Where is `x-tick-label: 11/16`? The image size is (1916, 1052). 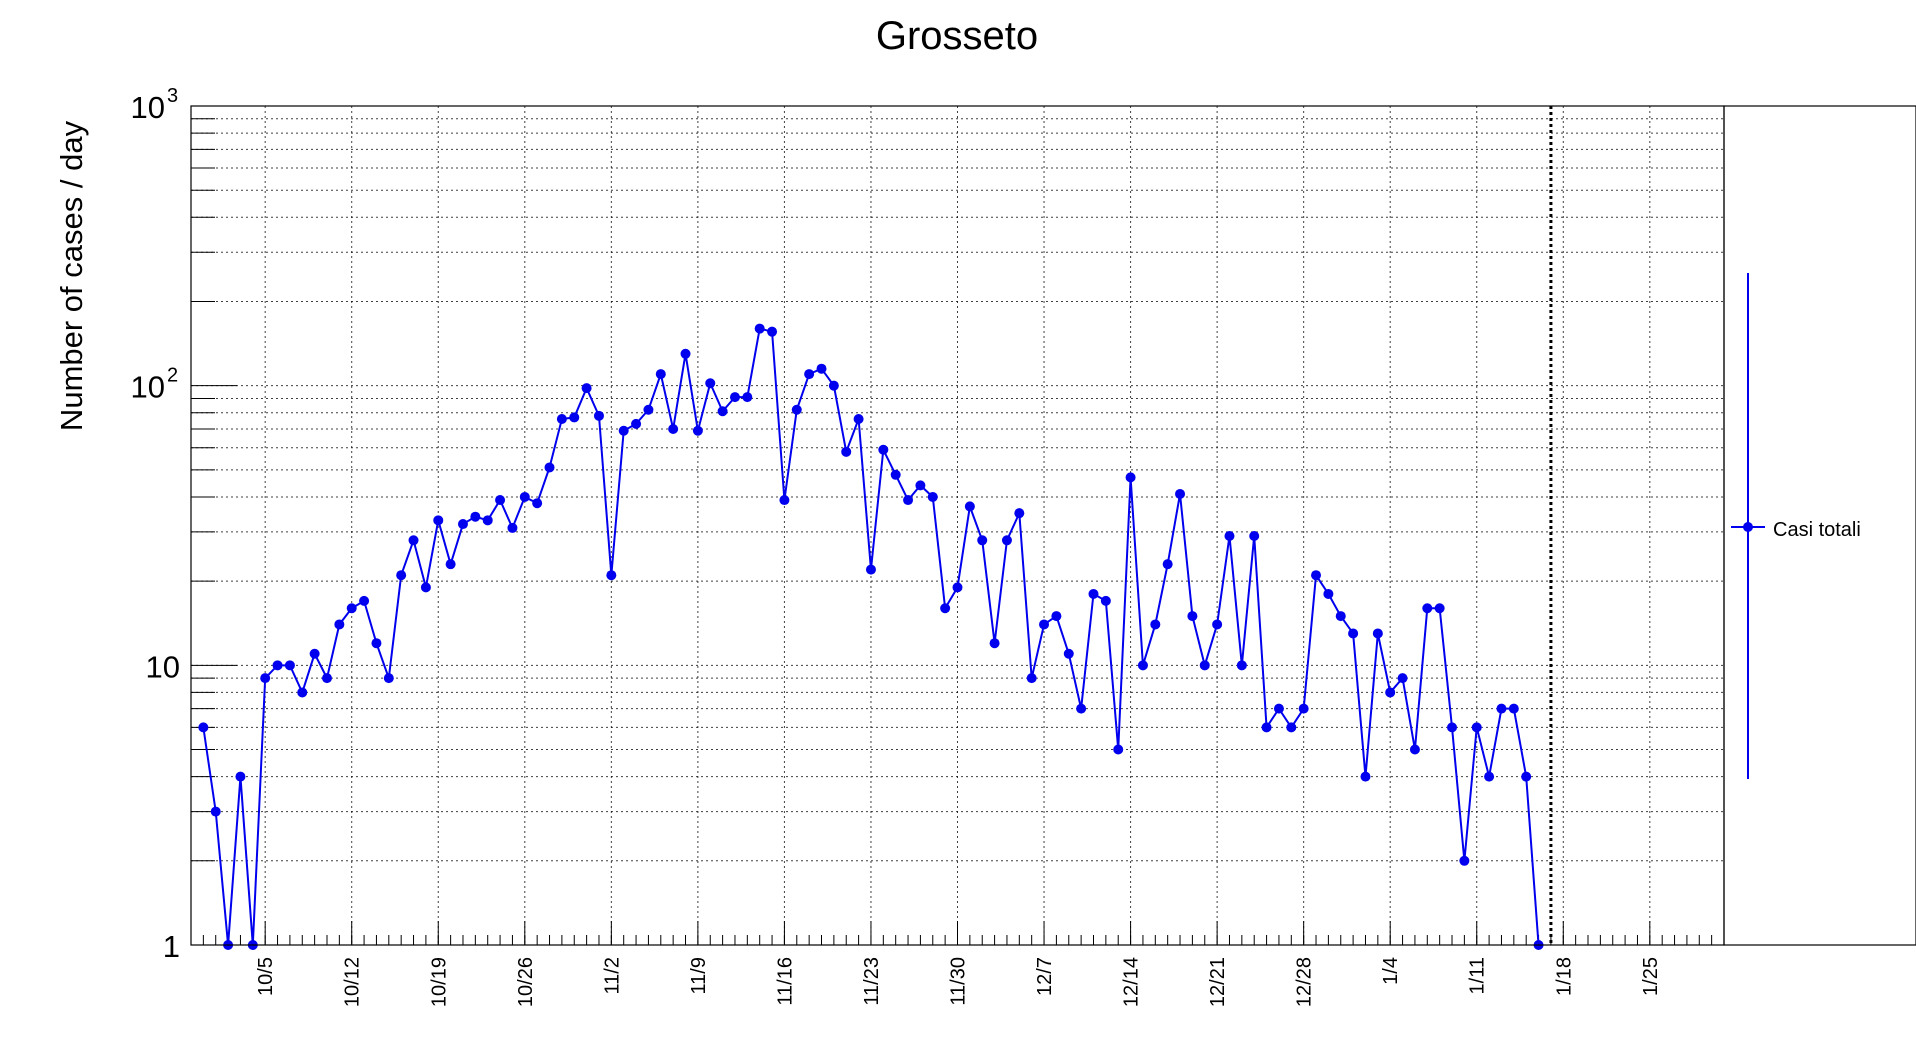
x-tick-label: 11/16 is located at coordinates (785, 981).